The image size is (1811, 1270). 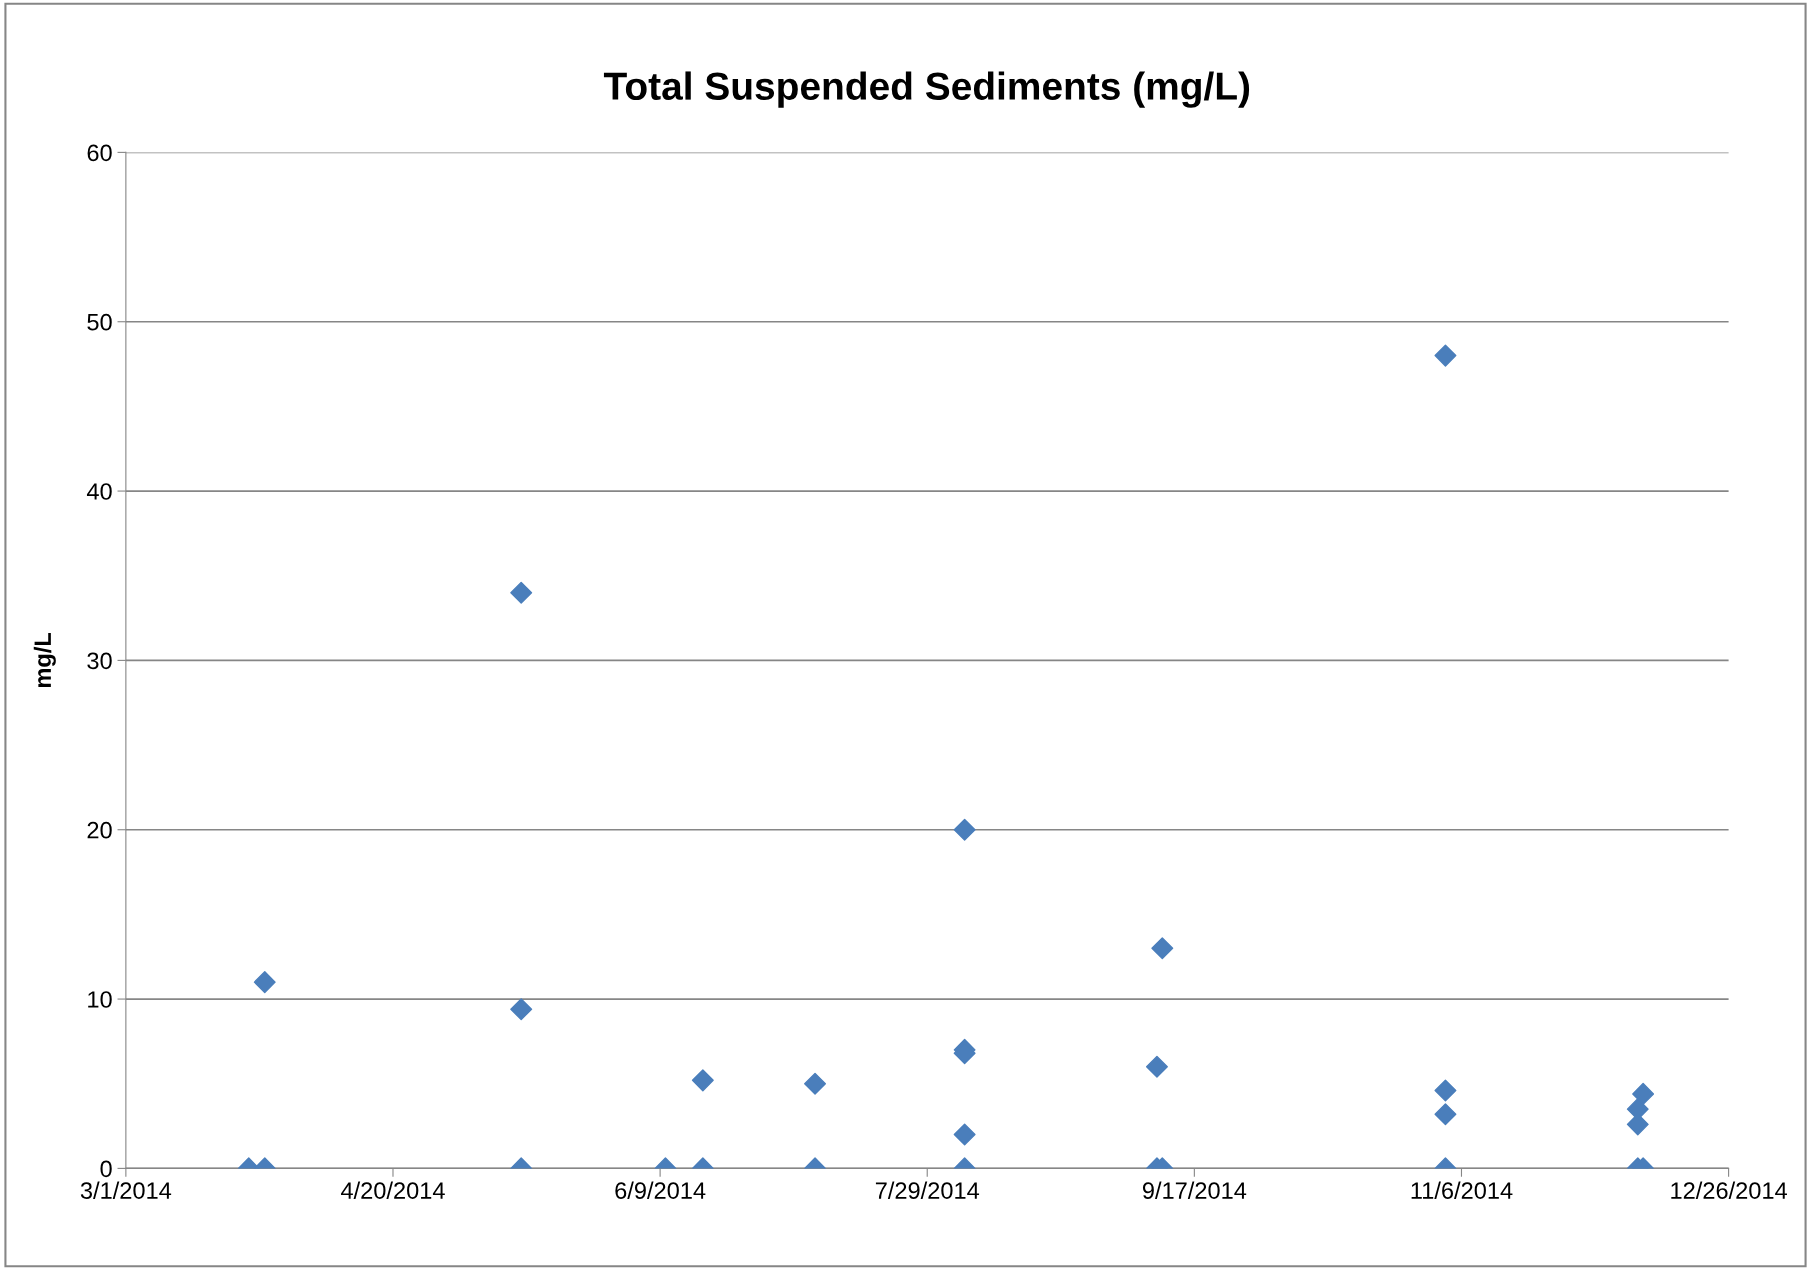 I want to click on x-tick-label: 11/6/2014, so click(x=1462, y=1190).